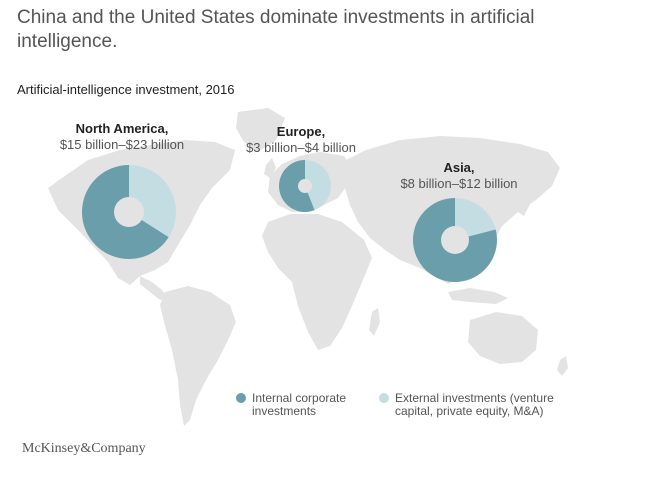 This screenshot has width=660, height=484. I want to click on region-name-north-america: North America,, so click(122, 128).